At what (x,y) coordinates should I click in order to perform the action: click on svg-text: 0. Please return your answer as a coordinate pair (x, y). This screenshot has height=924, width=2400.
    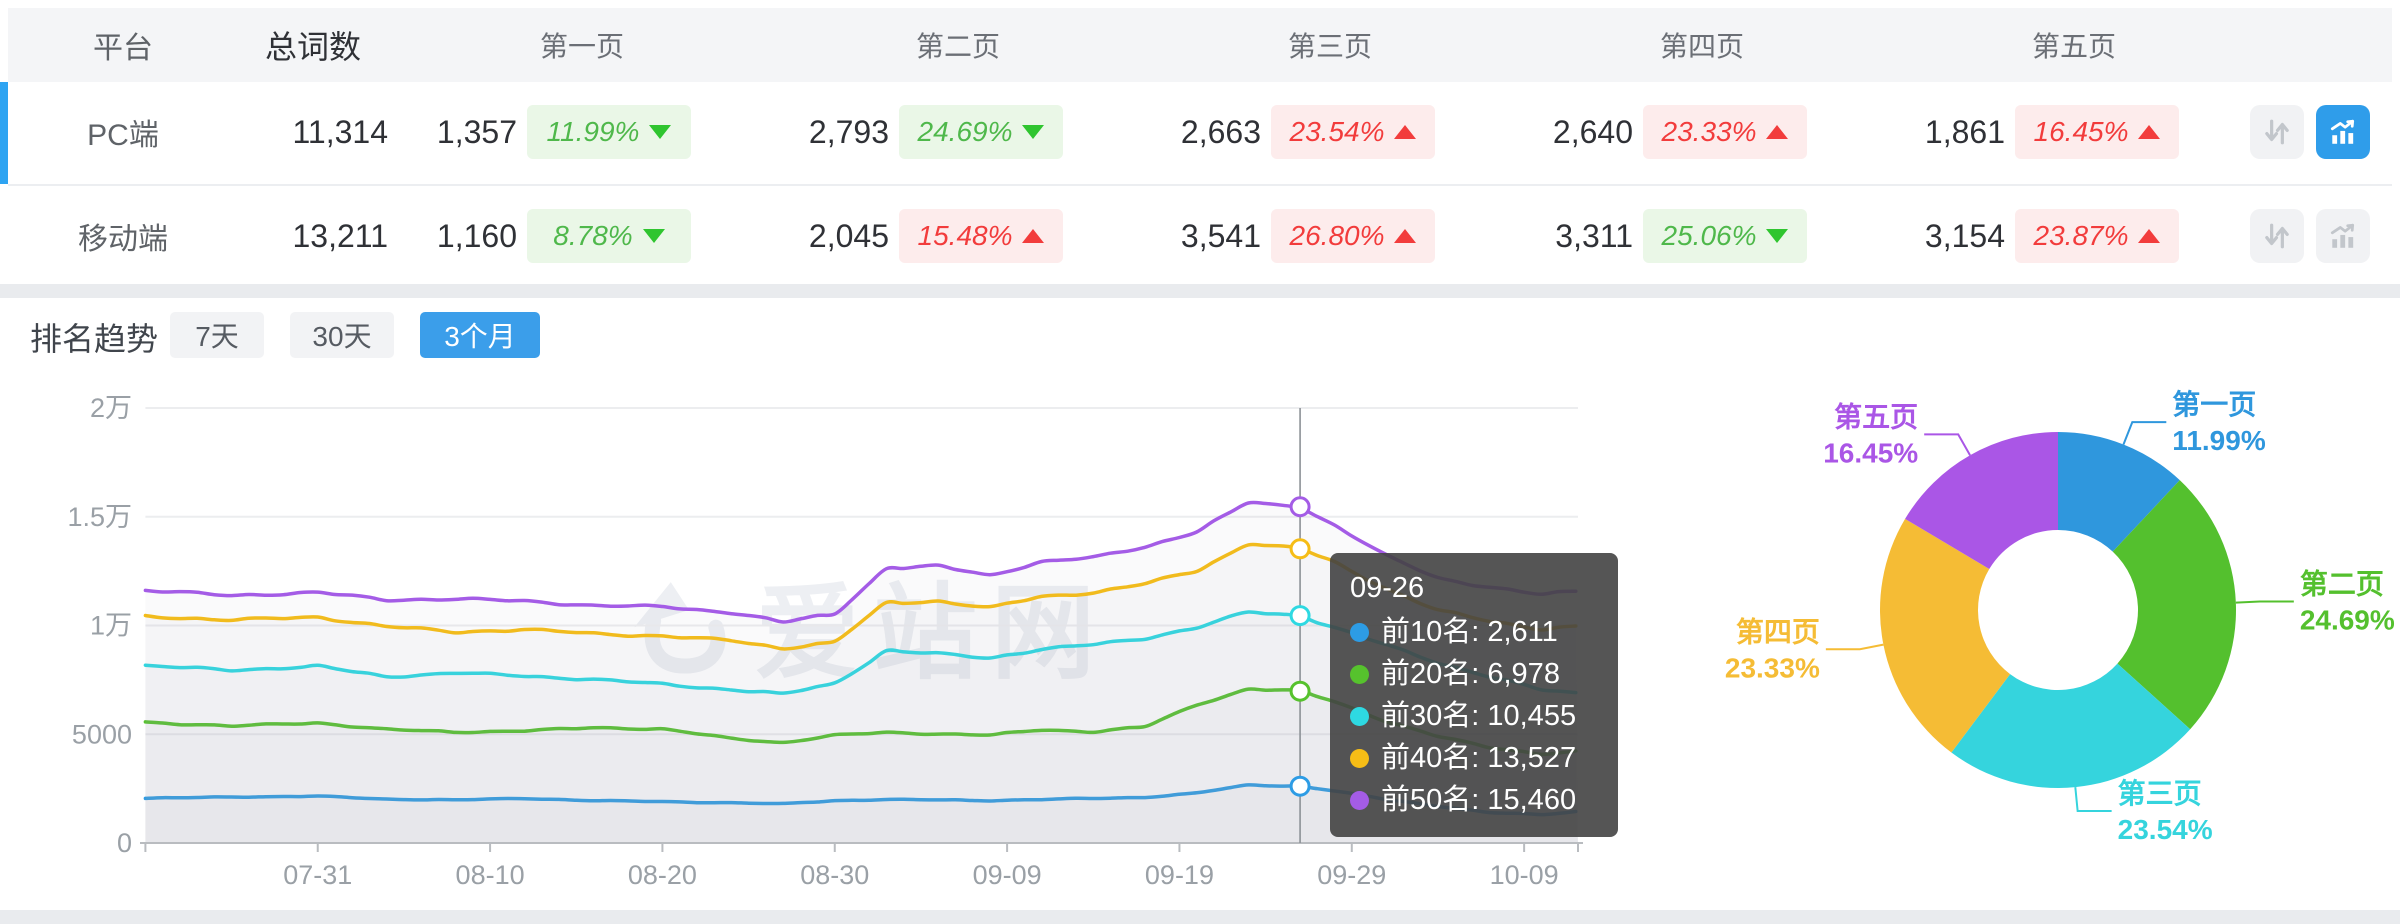
    Looking at the image, I should click on (124, 843).